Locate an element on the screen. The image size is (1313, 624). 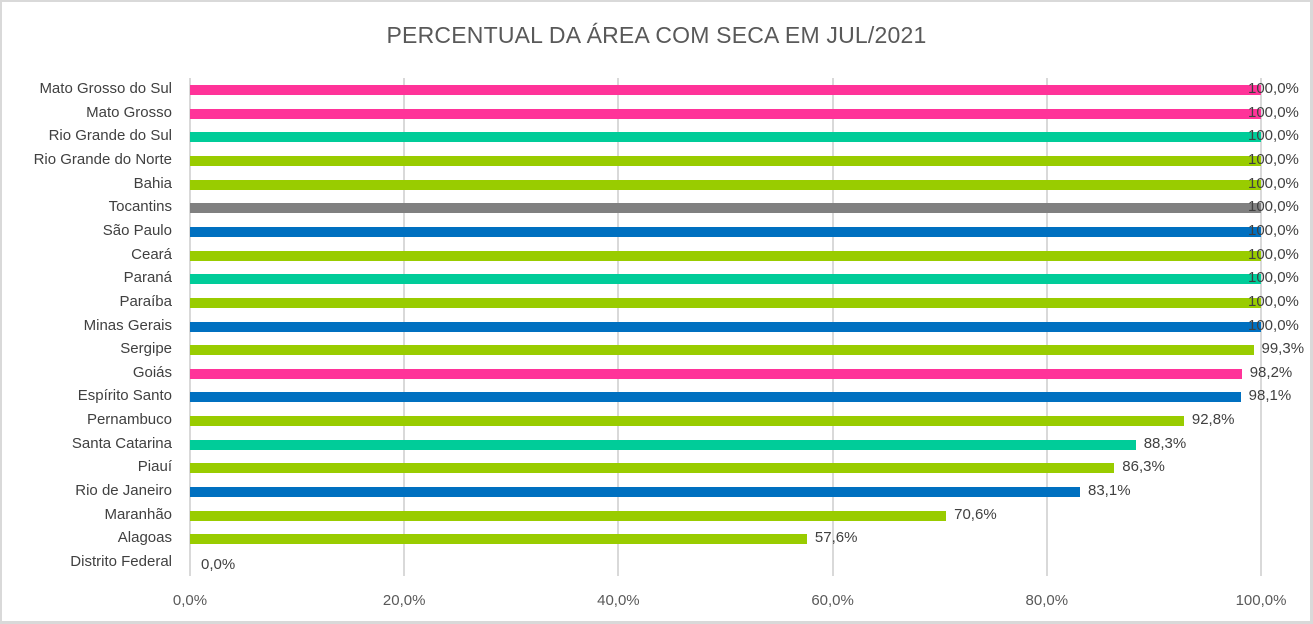
category-label: Rio Grande do Norte is located at coordinates (102, 159).